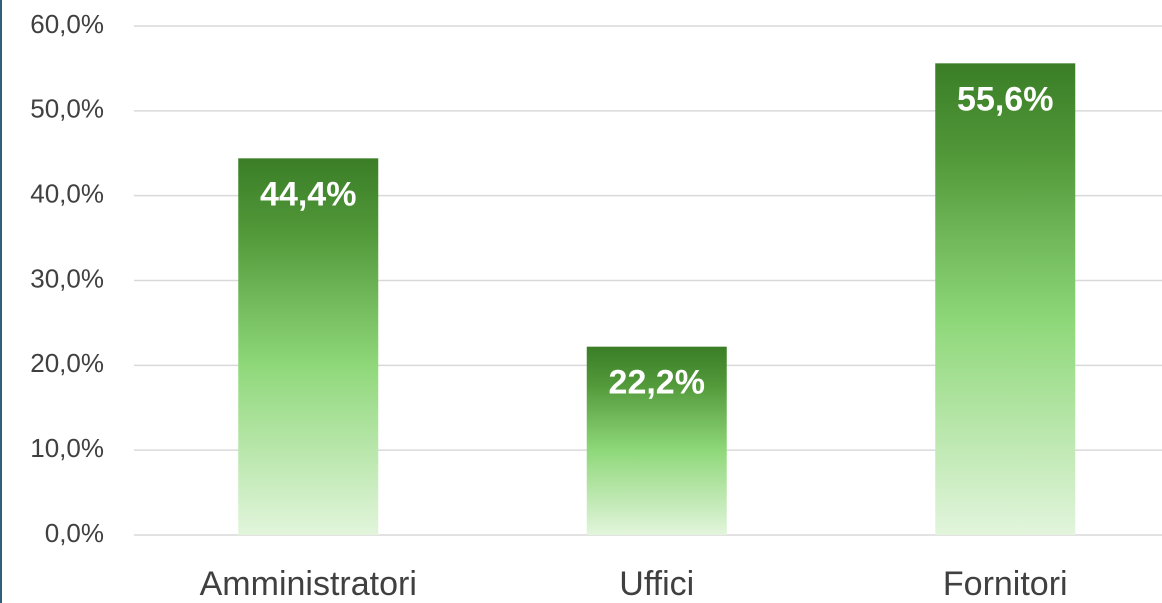  Describe the element at coordinates (1005, 584) in the screenshot. I see `x-tick-label: Fornitori` at that location.